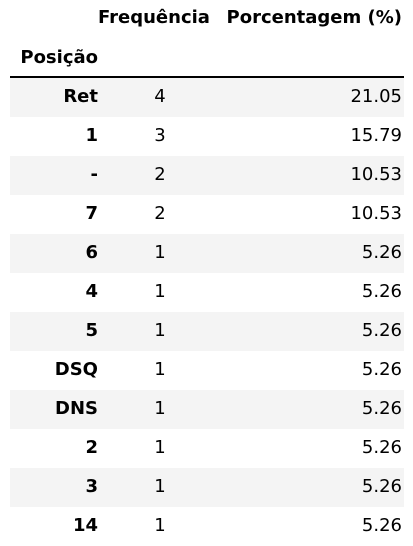  Describe the element at coordinates (207, 175) in the screenshot. I see `table-row: - 2 10.53` at that location.